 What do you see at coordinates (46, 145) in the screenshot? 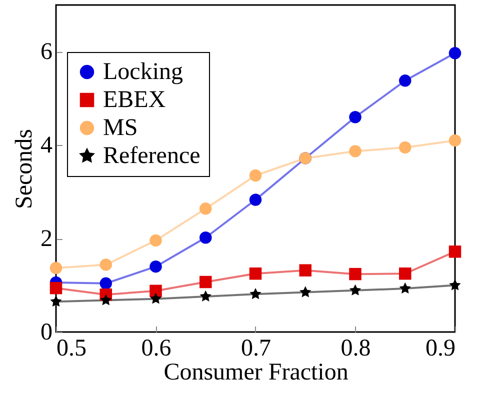
I see `y-tick-label: 4` at bounding box center [46, 145].